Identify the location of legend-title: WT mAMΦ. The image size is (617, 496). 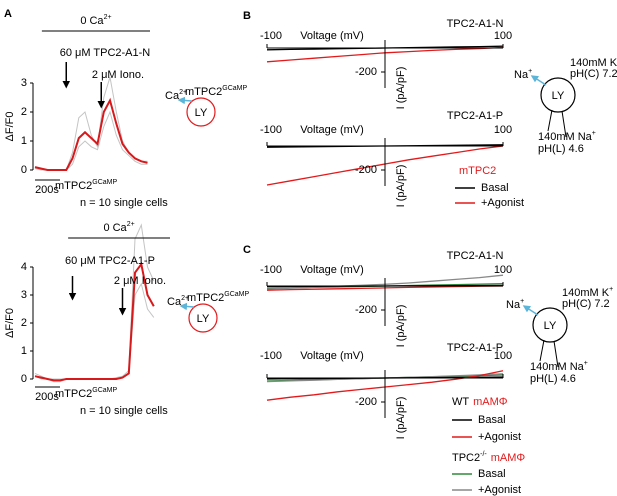
(480, 402).